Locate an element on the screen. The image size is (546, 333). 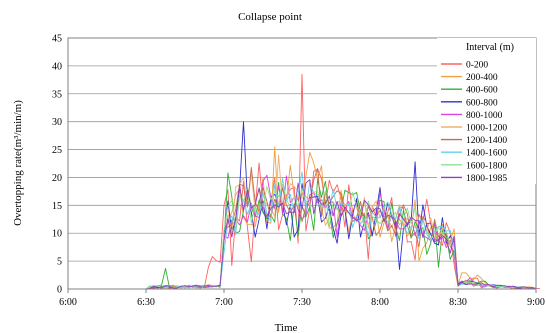
legend-label-1800-1985: 1800-1985 is located at coordinates (486, 179).